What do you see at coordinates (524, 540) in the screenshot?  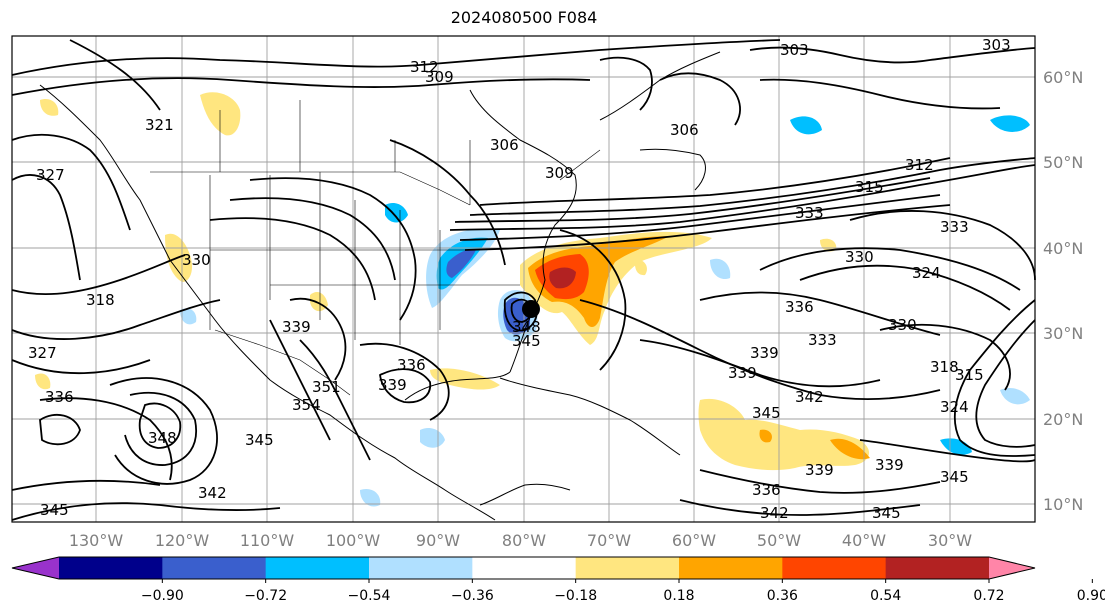 I see `lon-label: 80°W` at bounding box center [524, 540].